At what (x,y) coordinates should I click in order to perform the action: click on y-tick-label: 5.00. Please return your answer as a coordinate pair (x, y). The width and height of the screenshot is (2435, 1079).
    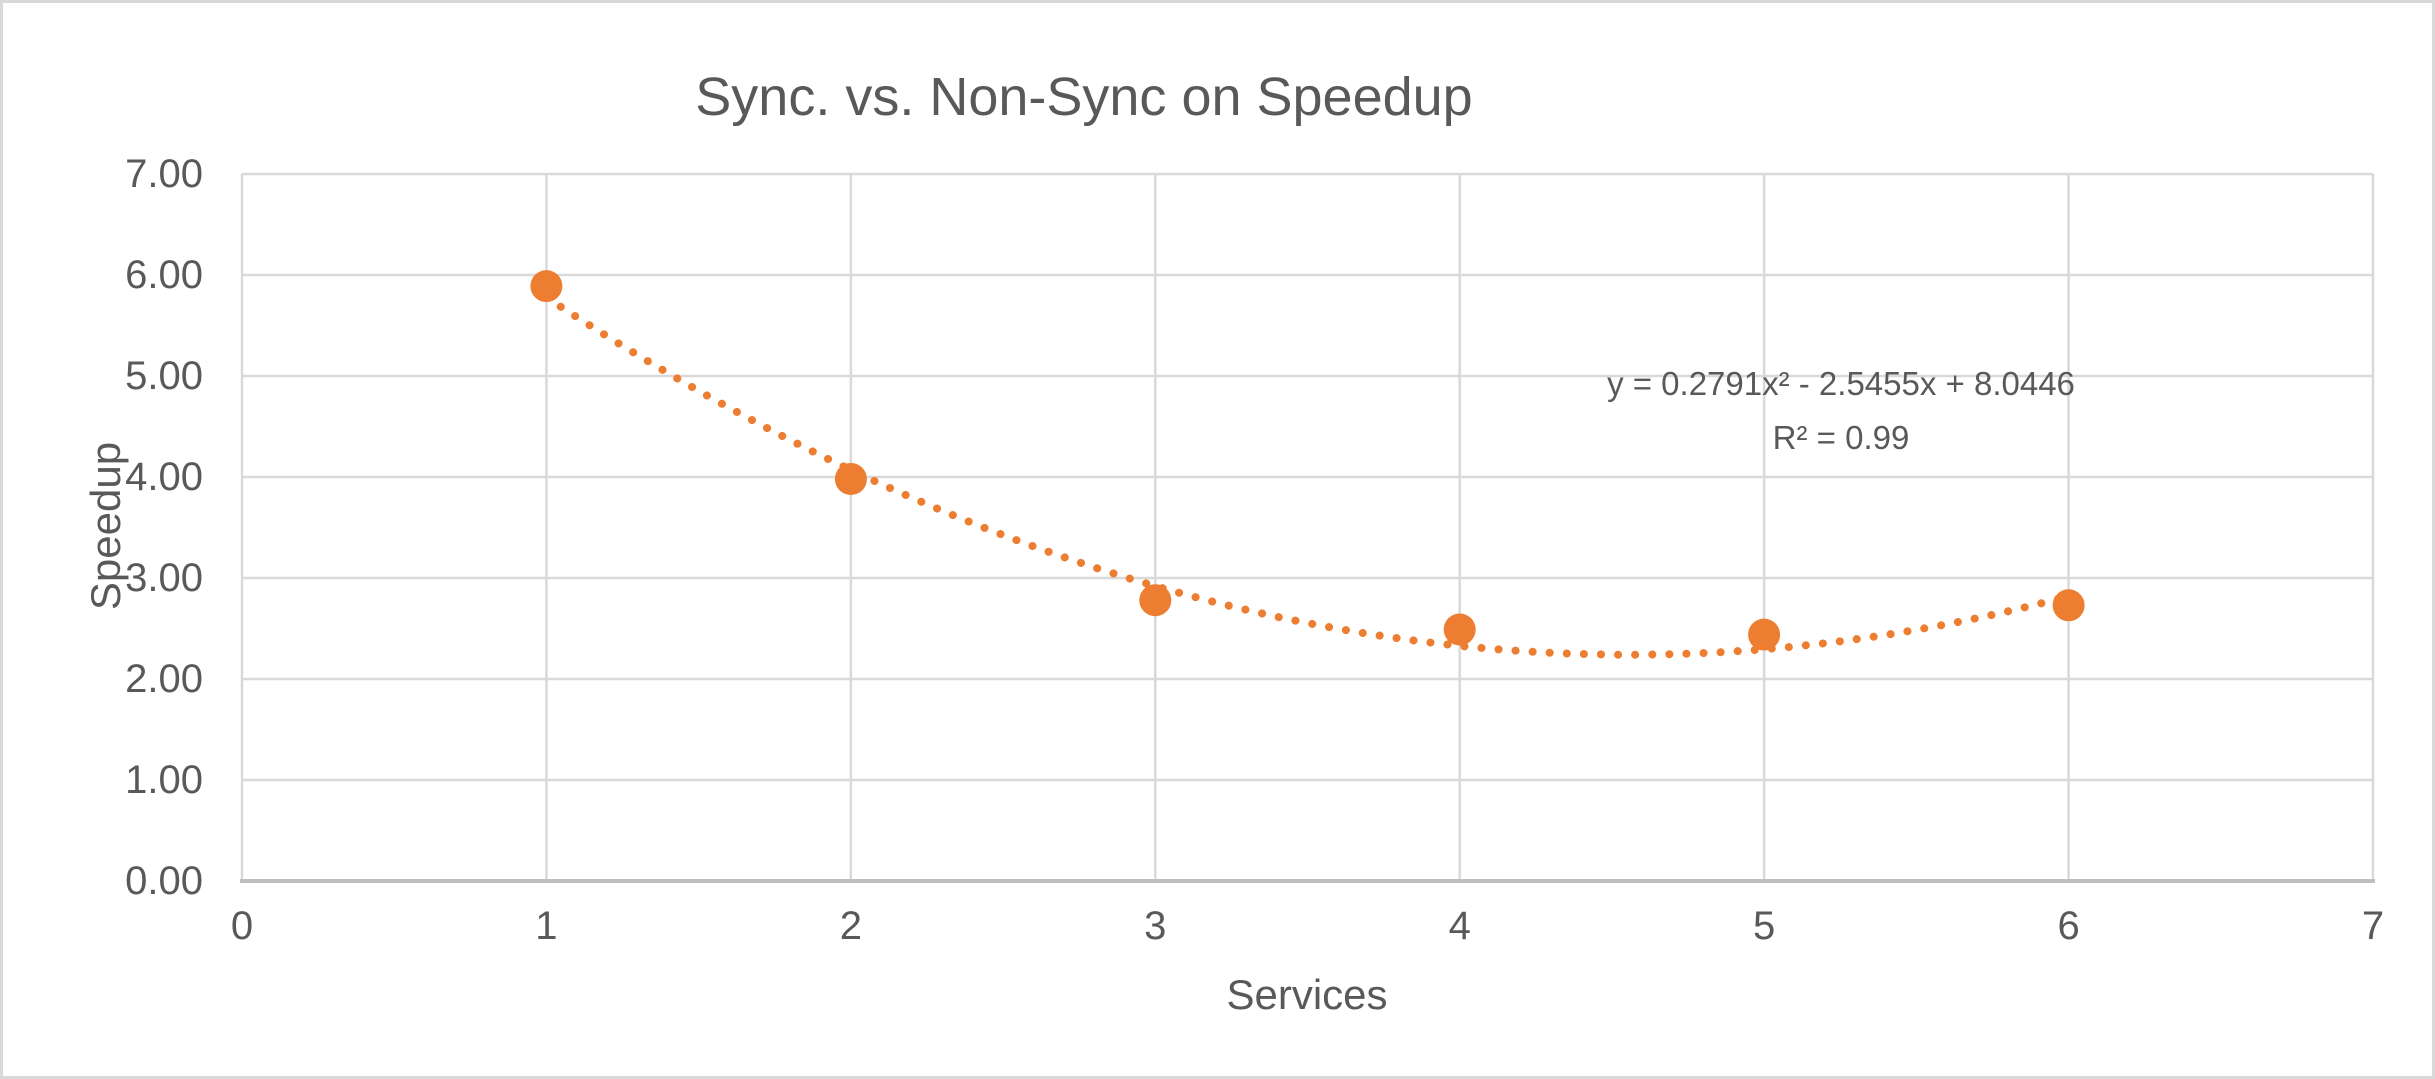
    Looking at the image, I should click on (164, 376).